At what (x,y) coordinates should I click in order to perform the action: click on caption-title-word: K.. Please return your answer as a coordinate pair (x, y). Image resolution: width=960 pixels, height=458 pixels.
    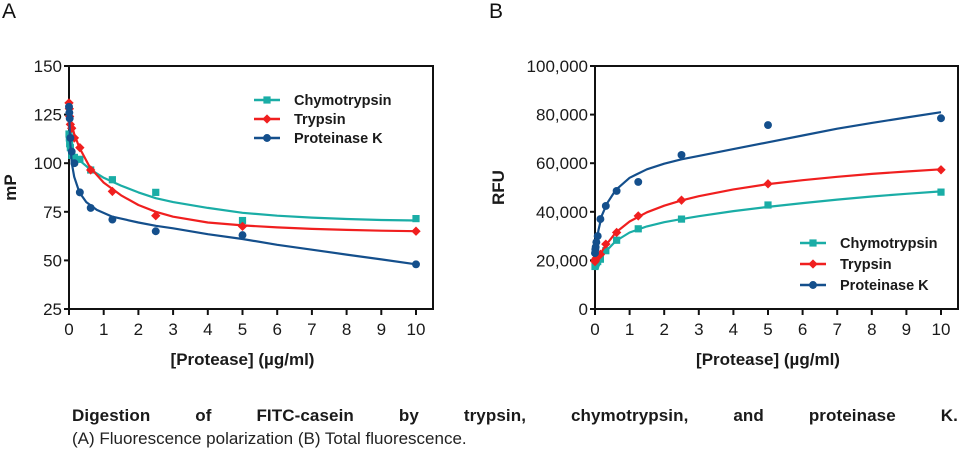
    Looking at the image, I should click on (949, 415).